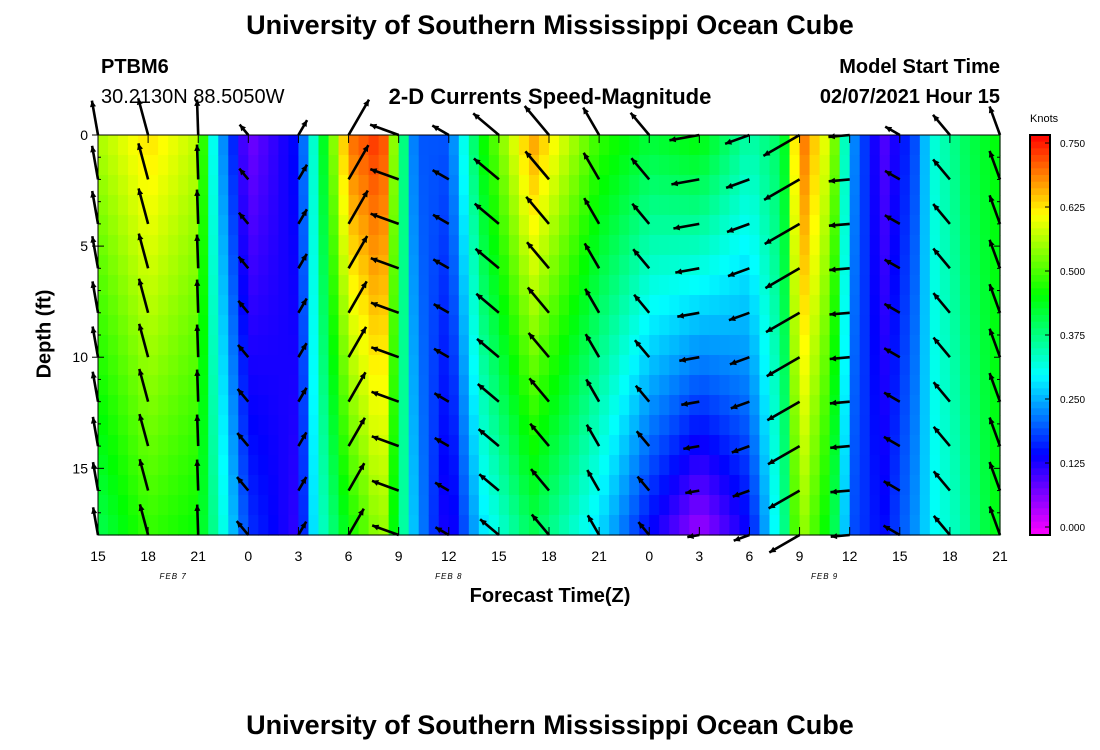  Describe the element at coordinates (449, 556) in the screenshot. I see `x-tick-label: 12` at that location.